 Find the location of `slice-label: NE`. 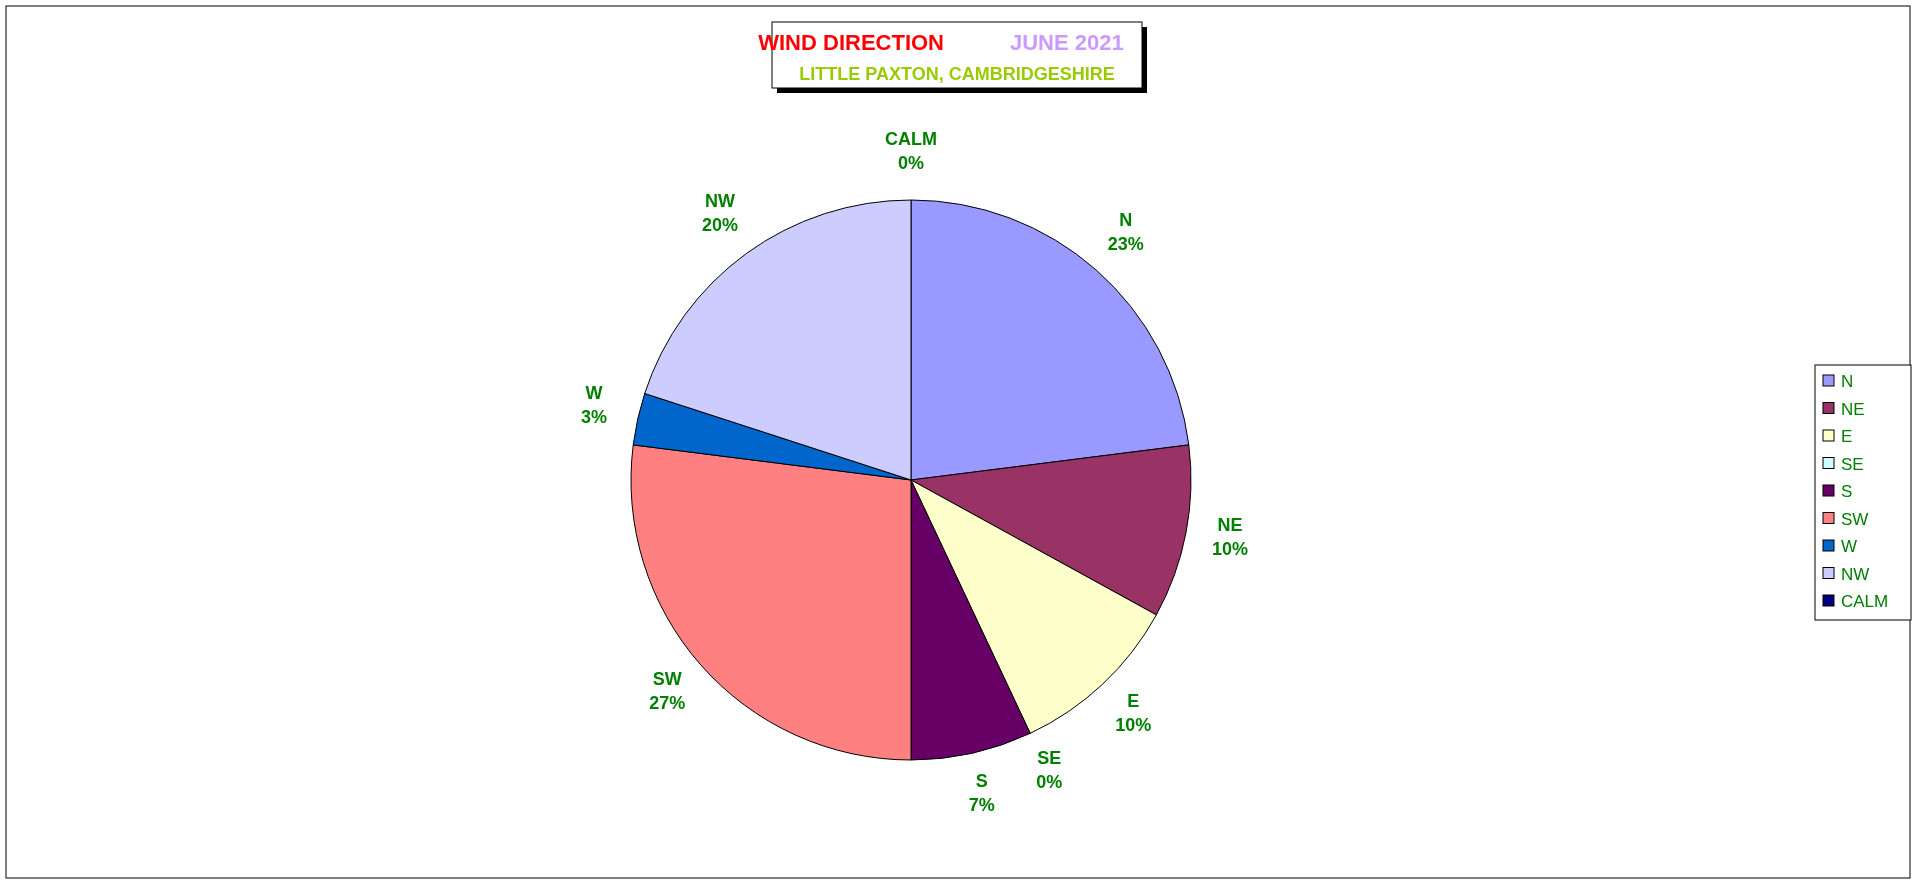

slice-label: NE is located at coordinates (1230, 524).